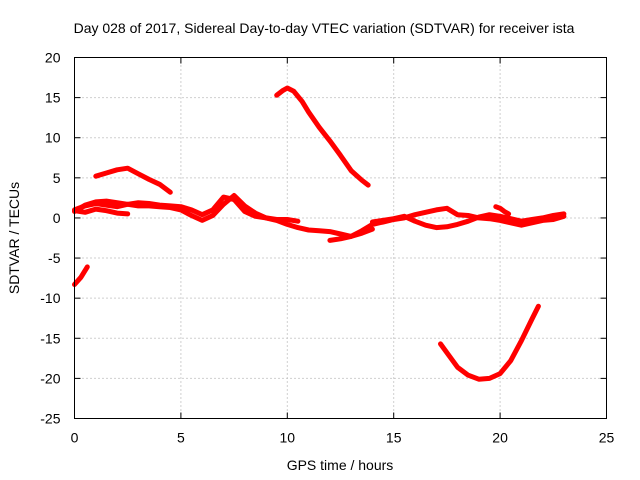  Describe the element at coordinates (57, 218) in the screenshot. I see `y-tick-label: 0` at that location.